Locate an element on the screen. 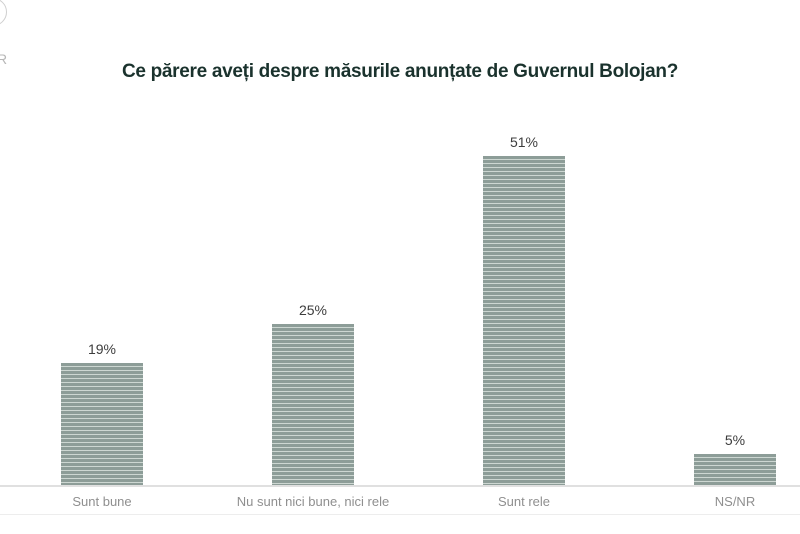 Image resolution: width=800 pixels, height=534 pixels. category-label: Sunt bune is located at coordinates (102, 501).